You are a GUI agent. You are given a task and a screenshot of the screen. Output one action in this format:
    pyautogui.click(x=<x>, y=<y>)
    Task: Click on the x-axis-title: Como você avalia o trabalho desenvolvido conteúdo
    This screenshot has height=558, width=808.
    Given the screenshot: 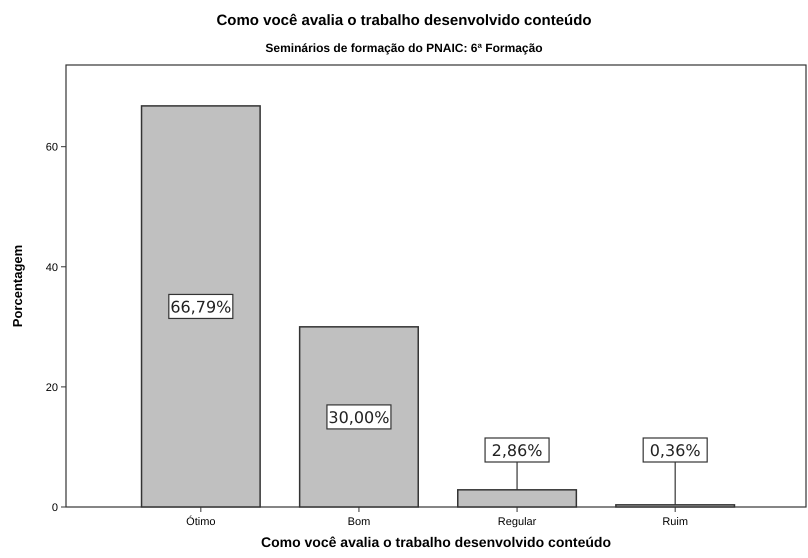 What is the action you would take?
    pyautogui.click(x=436, y=542)
    